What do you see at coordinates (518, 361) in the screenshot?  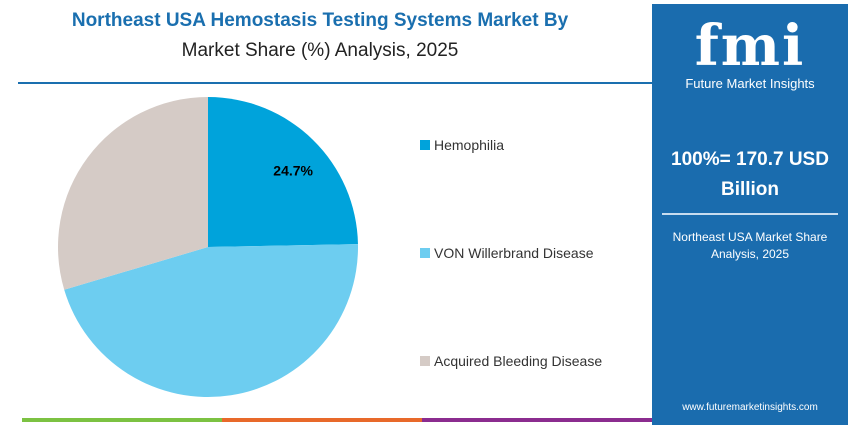 I see `legend-label: Acquired Bleeding Disease` at bounding box center [518, 361].